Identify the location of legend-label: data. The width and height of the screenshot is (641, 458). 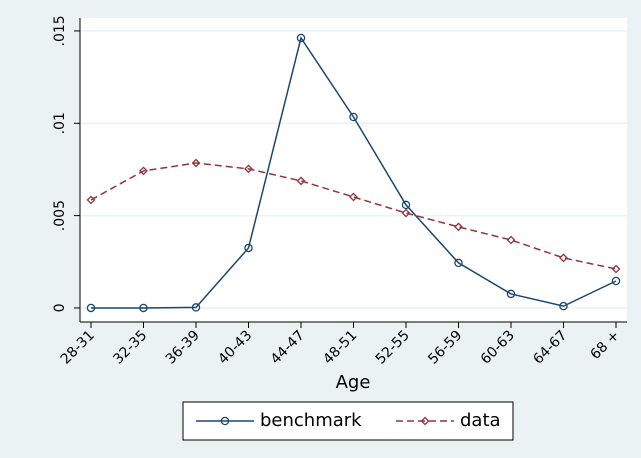
(480, 420).